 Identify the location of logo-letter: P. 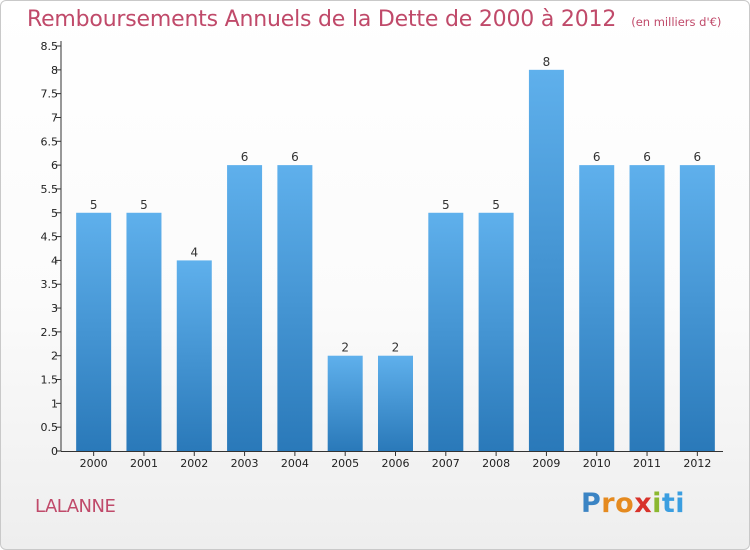
(591, 503).